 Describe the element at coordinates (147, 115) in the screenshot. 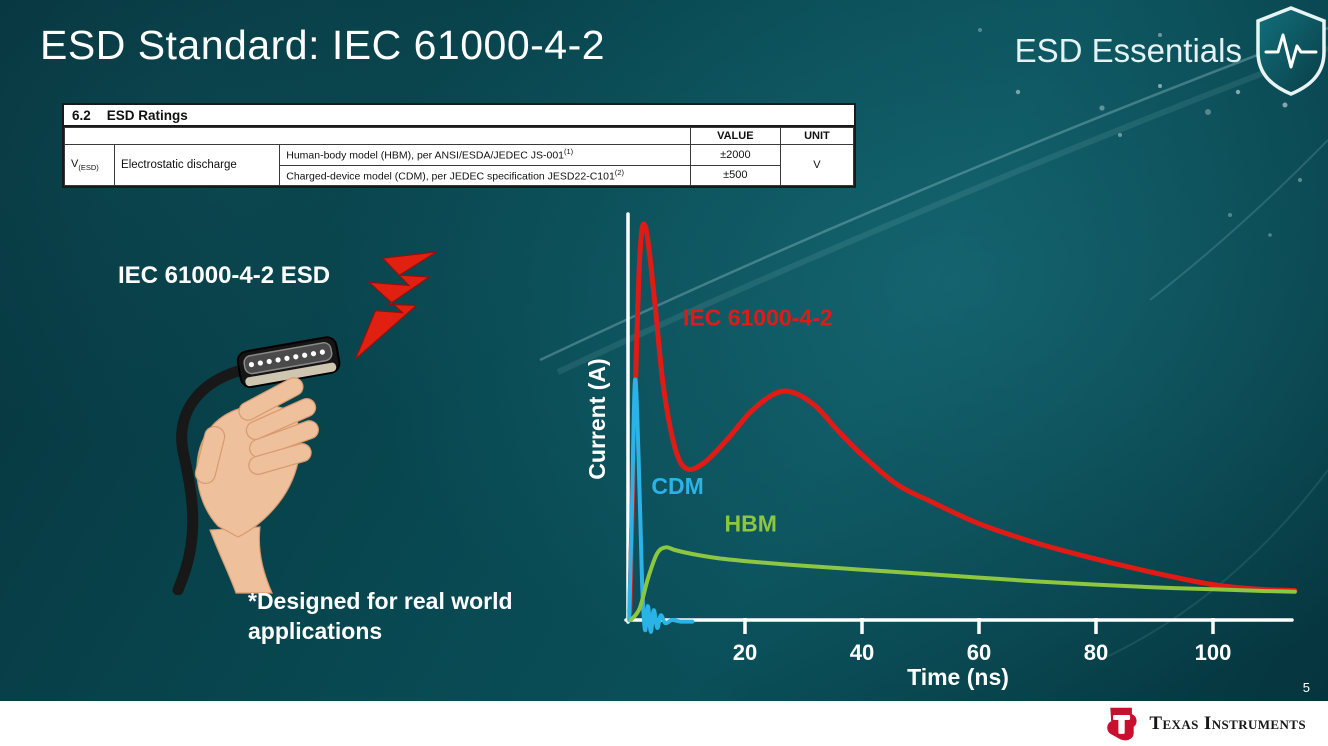

I see `section-title: ESD Ratings` at that location.